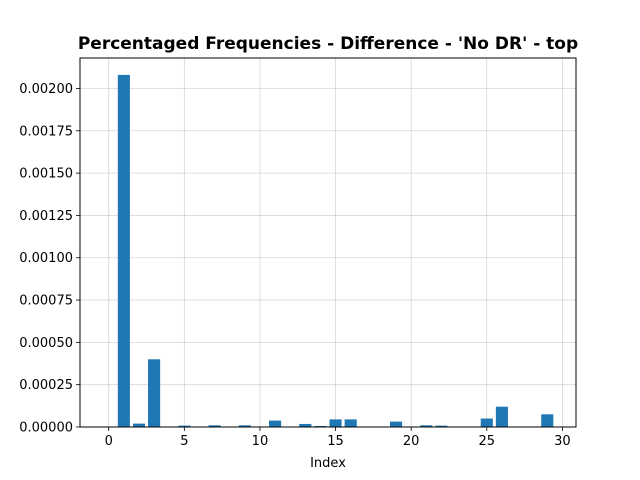 Image resolution: width=640 pixels, height=480 pixels. What do you see at coordinates (109, 441) in the screenshot?
I see `x-tick-label: 0` at bounding box center [109, 441].